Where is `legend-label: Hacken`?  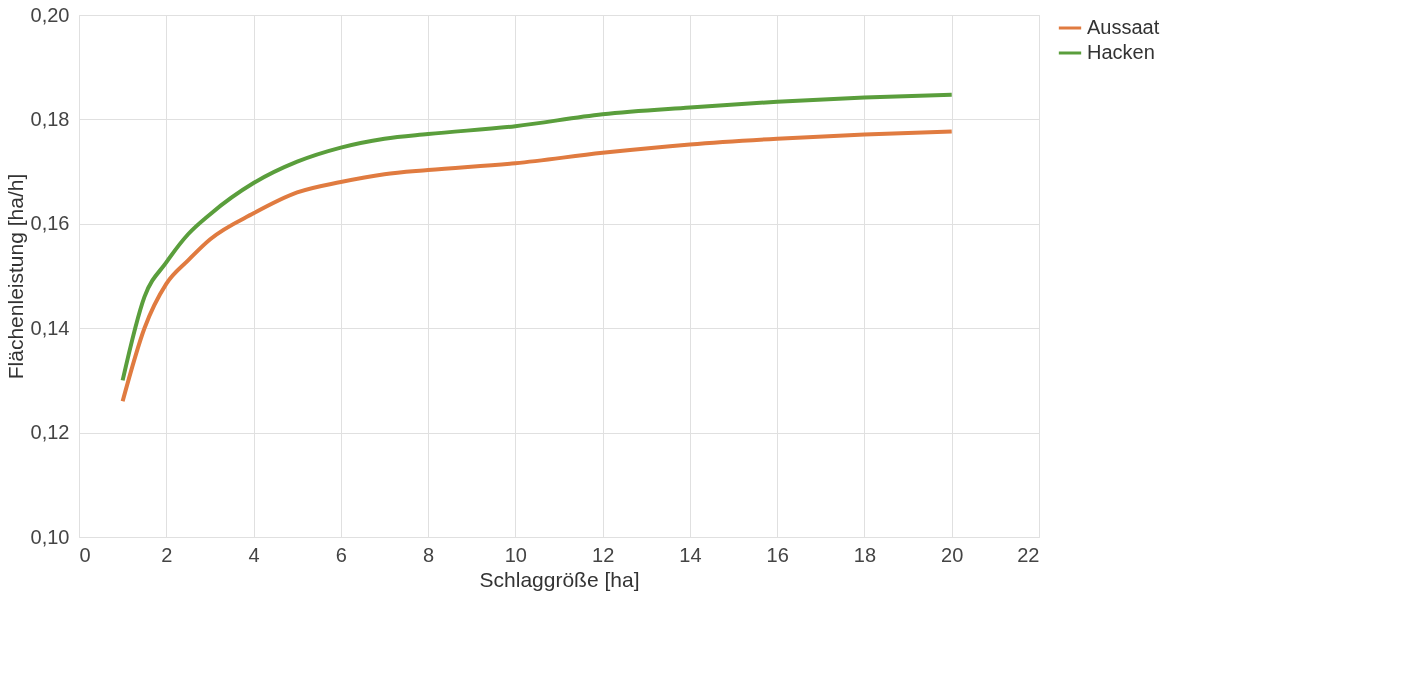 legend-label: Hacken is located at coordinates (1121, 52).